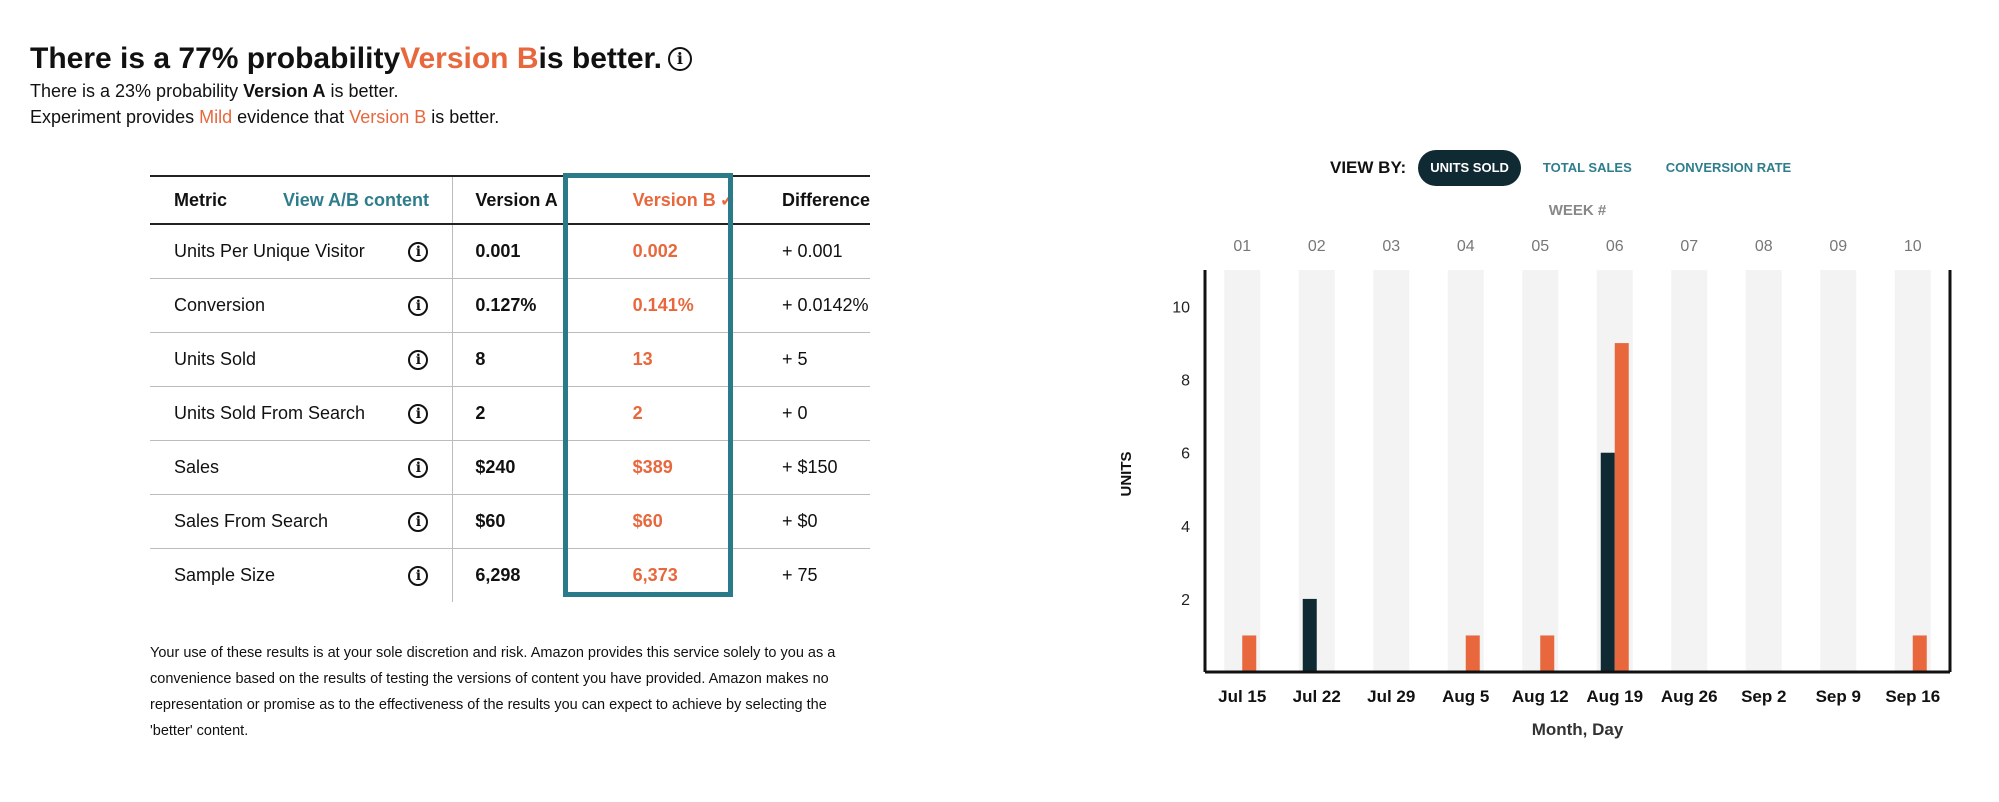  I want to click on difference-value: + 5, so click(814, 359).